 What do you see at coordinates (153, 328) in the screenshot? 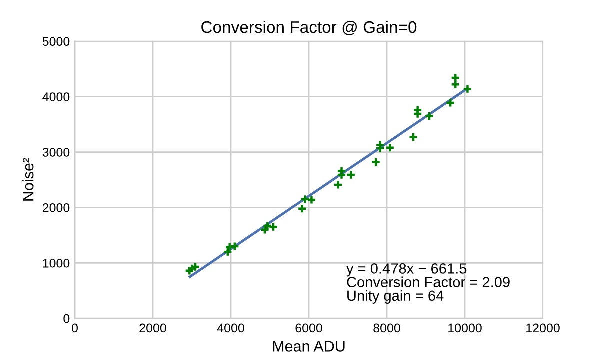
I see `x-tick-label: 2000` at bounding box center [153, 328].